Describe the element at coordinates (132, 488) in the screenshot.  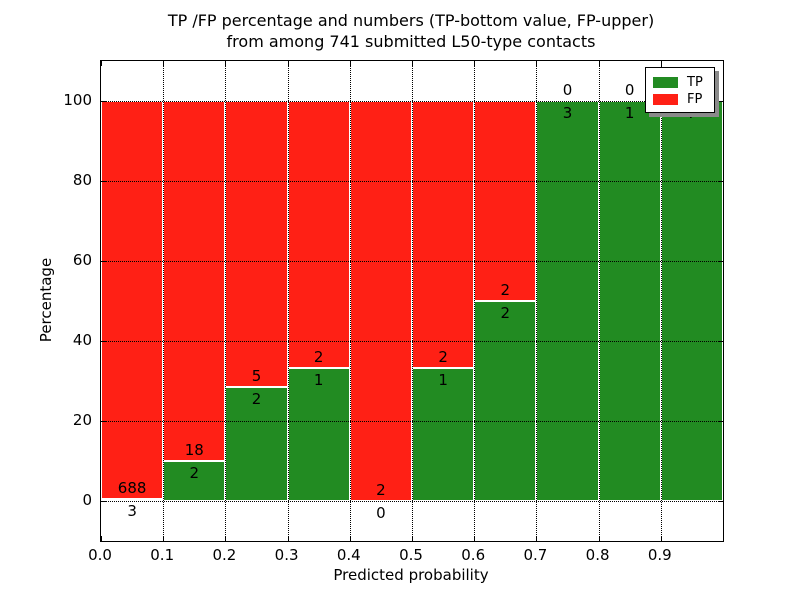
I see `fp-count-label: 688` at that location.